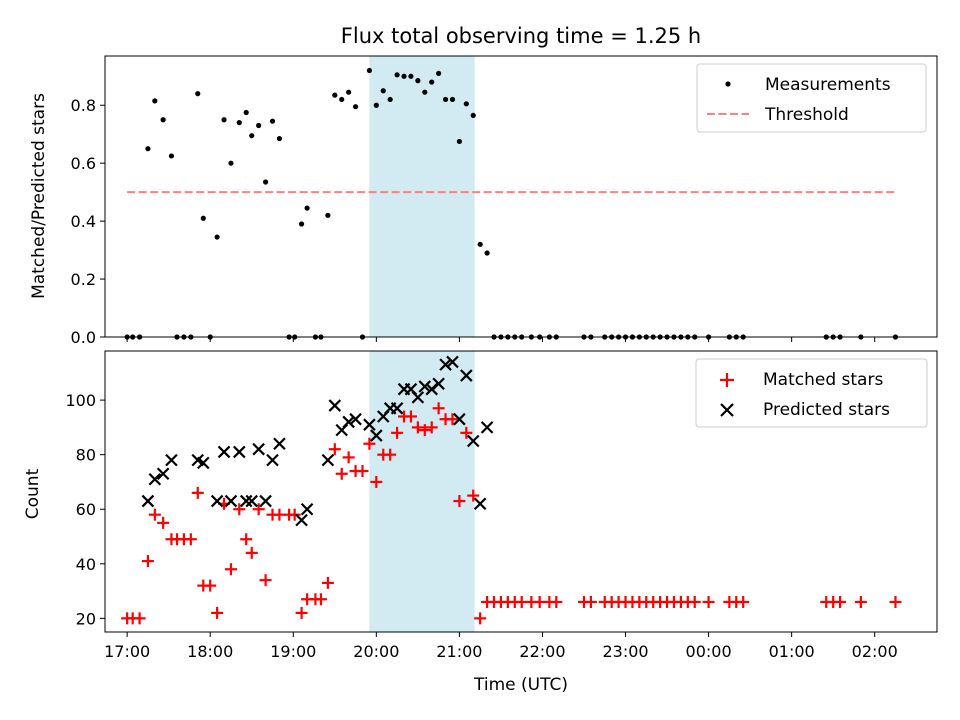 The height and width of the screenshot is (720, 960). Describe the element at coordinates (727, 380) in the screenshot. I see `legend-marker-matched-stars` at that location.